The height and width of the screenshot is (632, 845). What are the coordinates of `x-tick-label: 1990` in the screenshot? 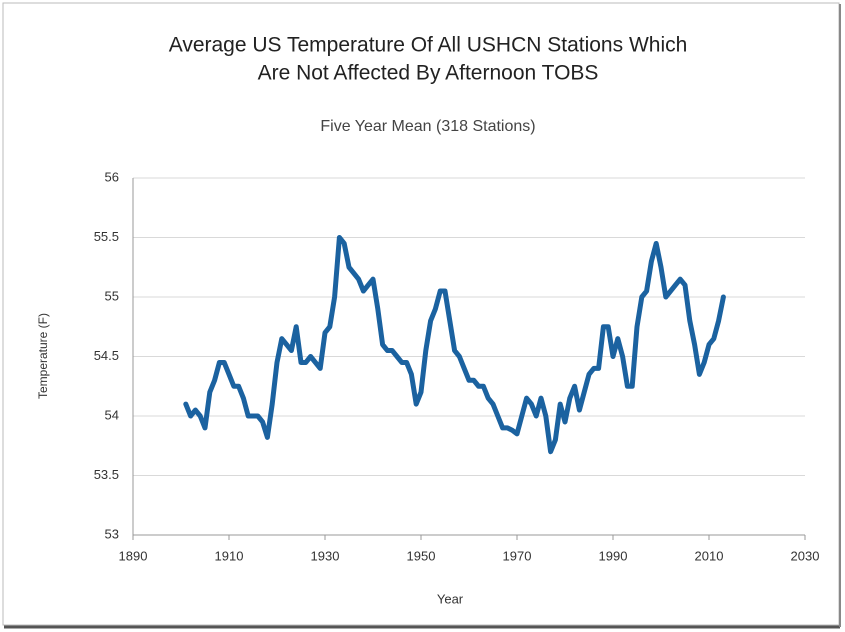 It's located at (613, 555).